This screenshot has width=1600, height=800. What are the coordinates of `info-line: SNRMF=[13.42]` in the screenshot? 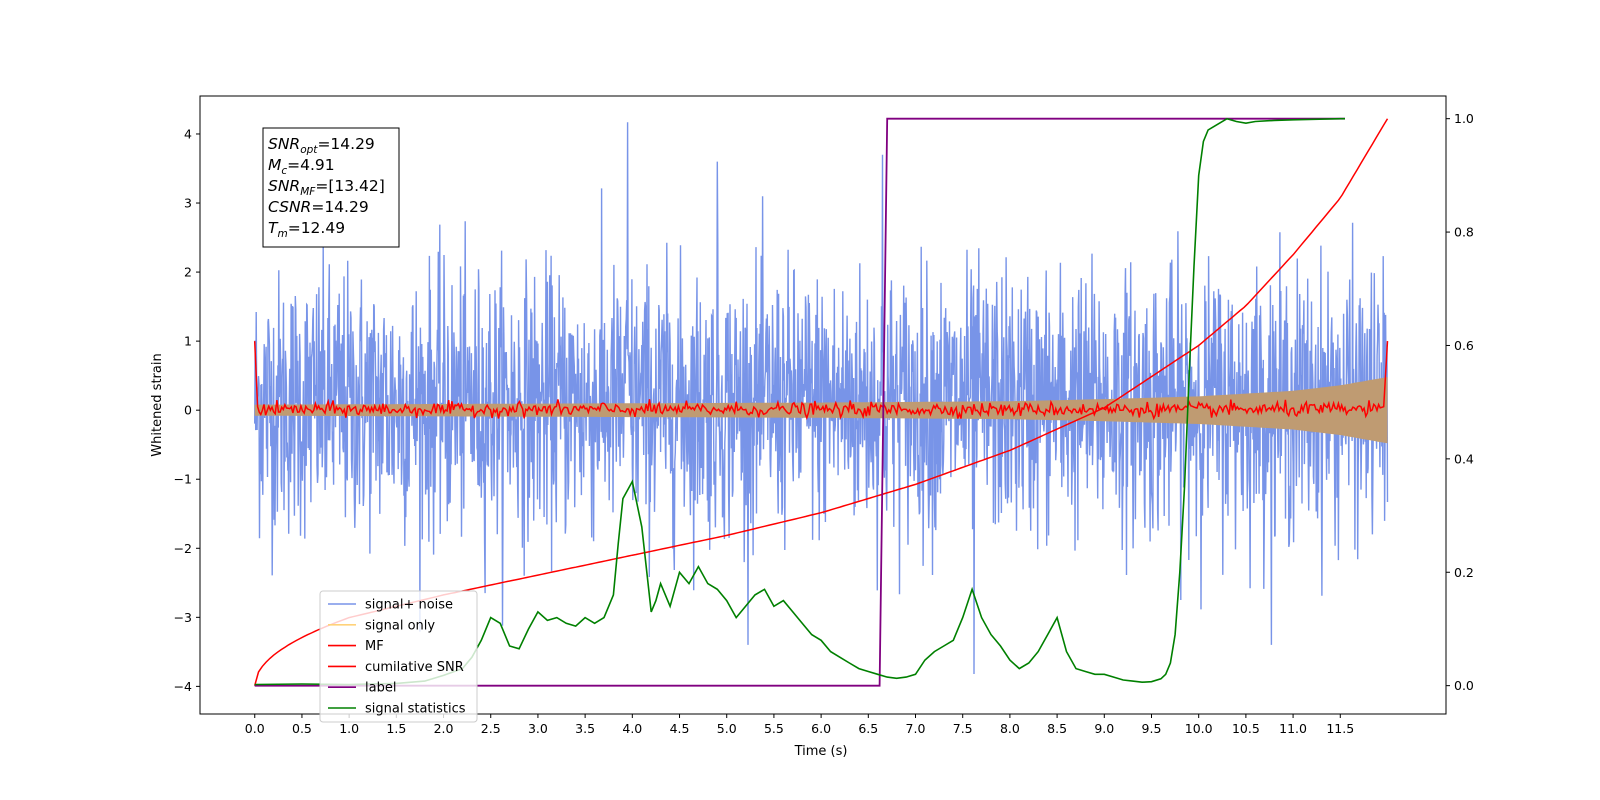 It's located at (326, 187).